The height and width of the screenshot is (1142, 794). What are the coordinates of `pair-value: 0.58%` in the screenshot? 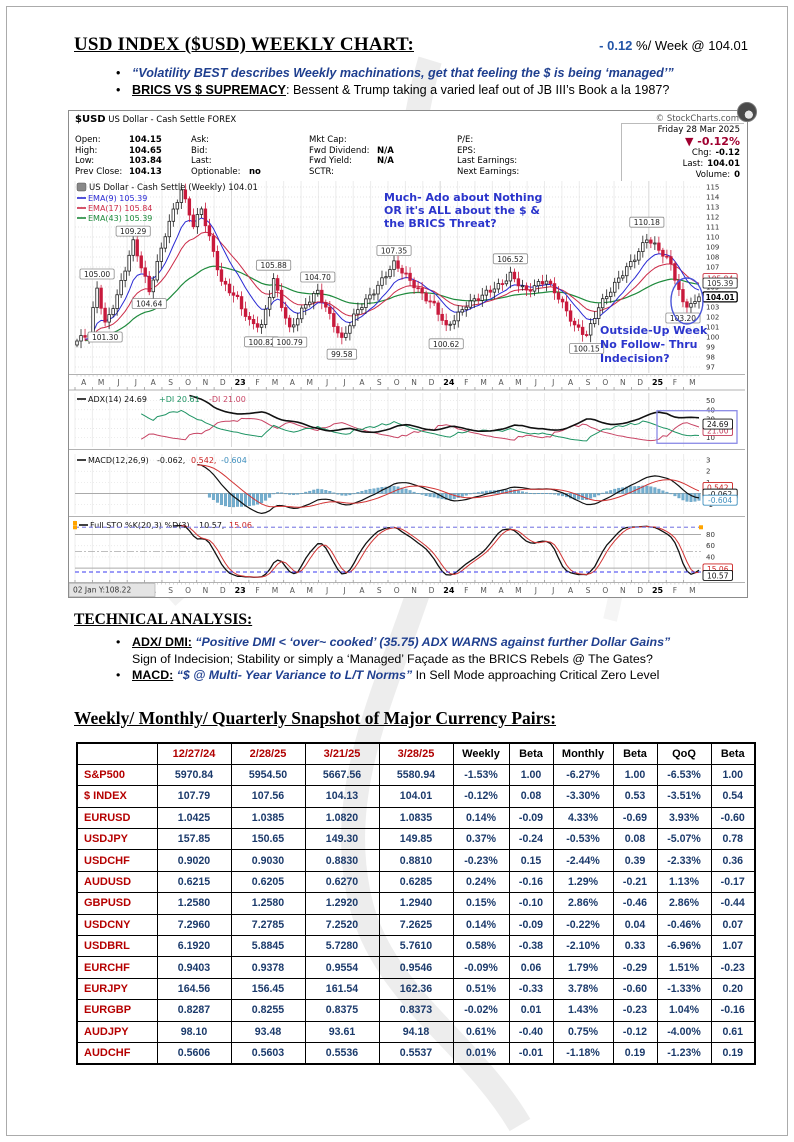 It's located at (481, 946).